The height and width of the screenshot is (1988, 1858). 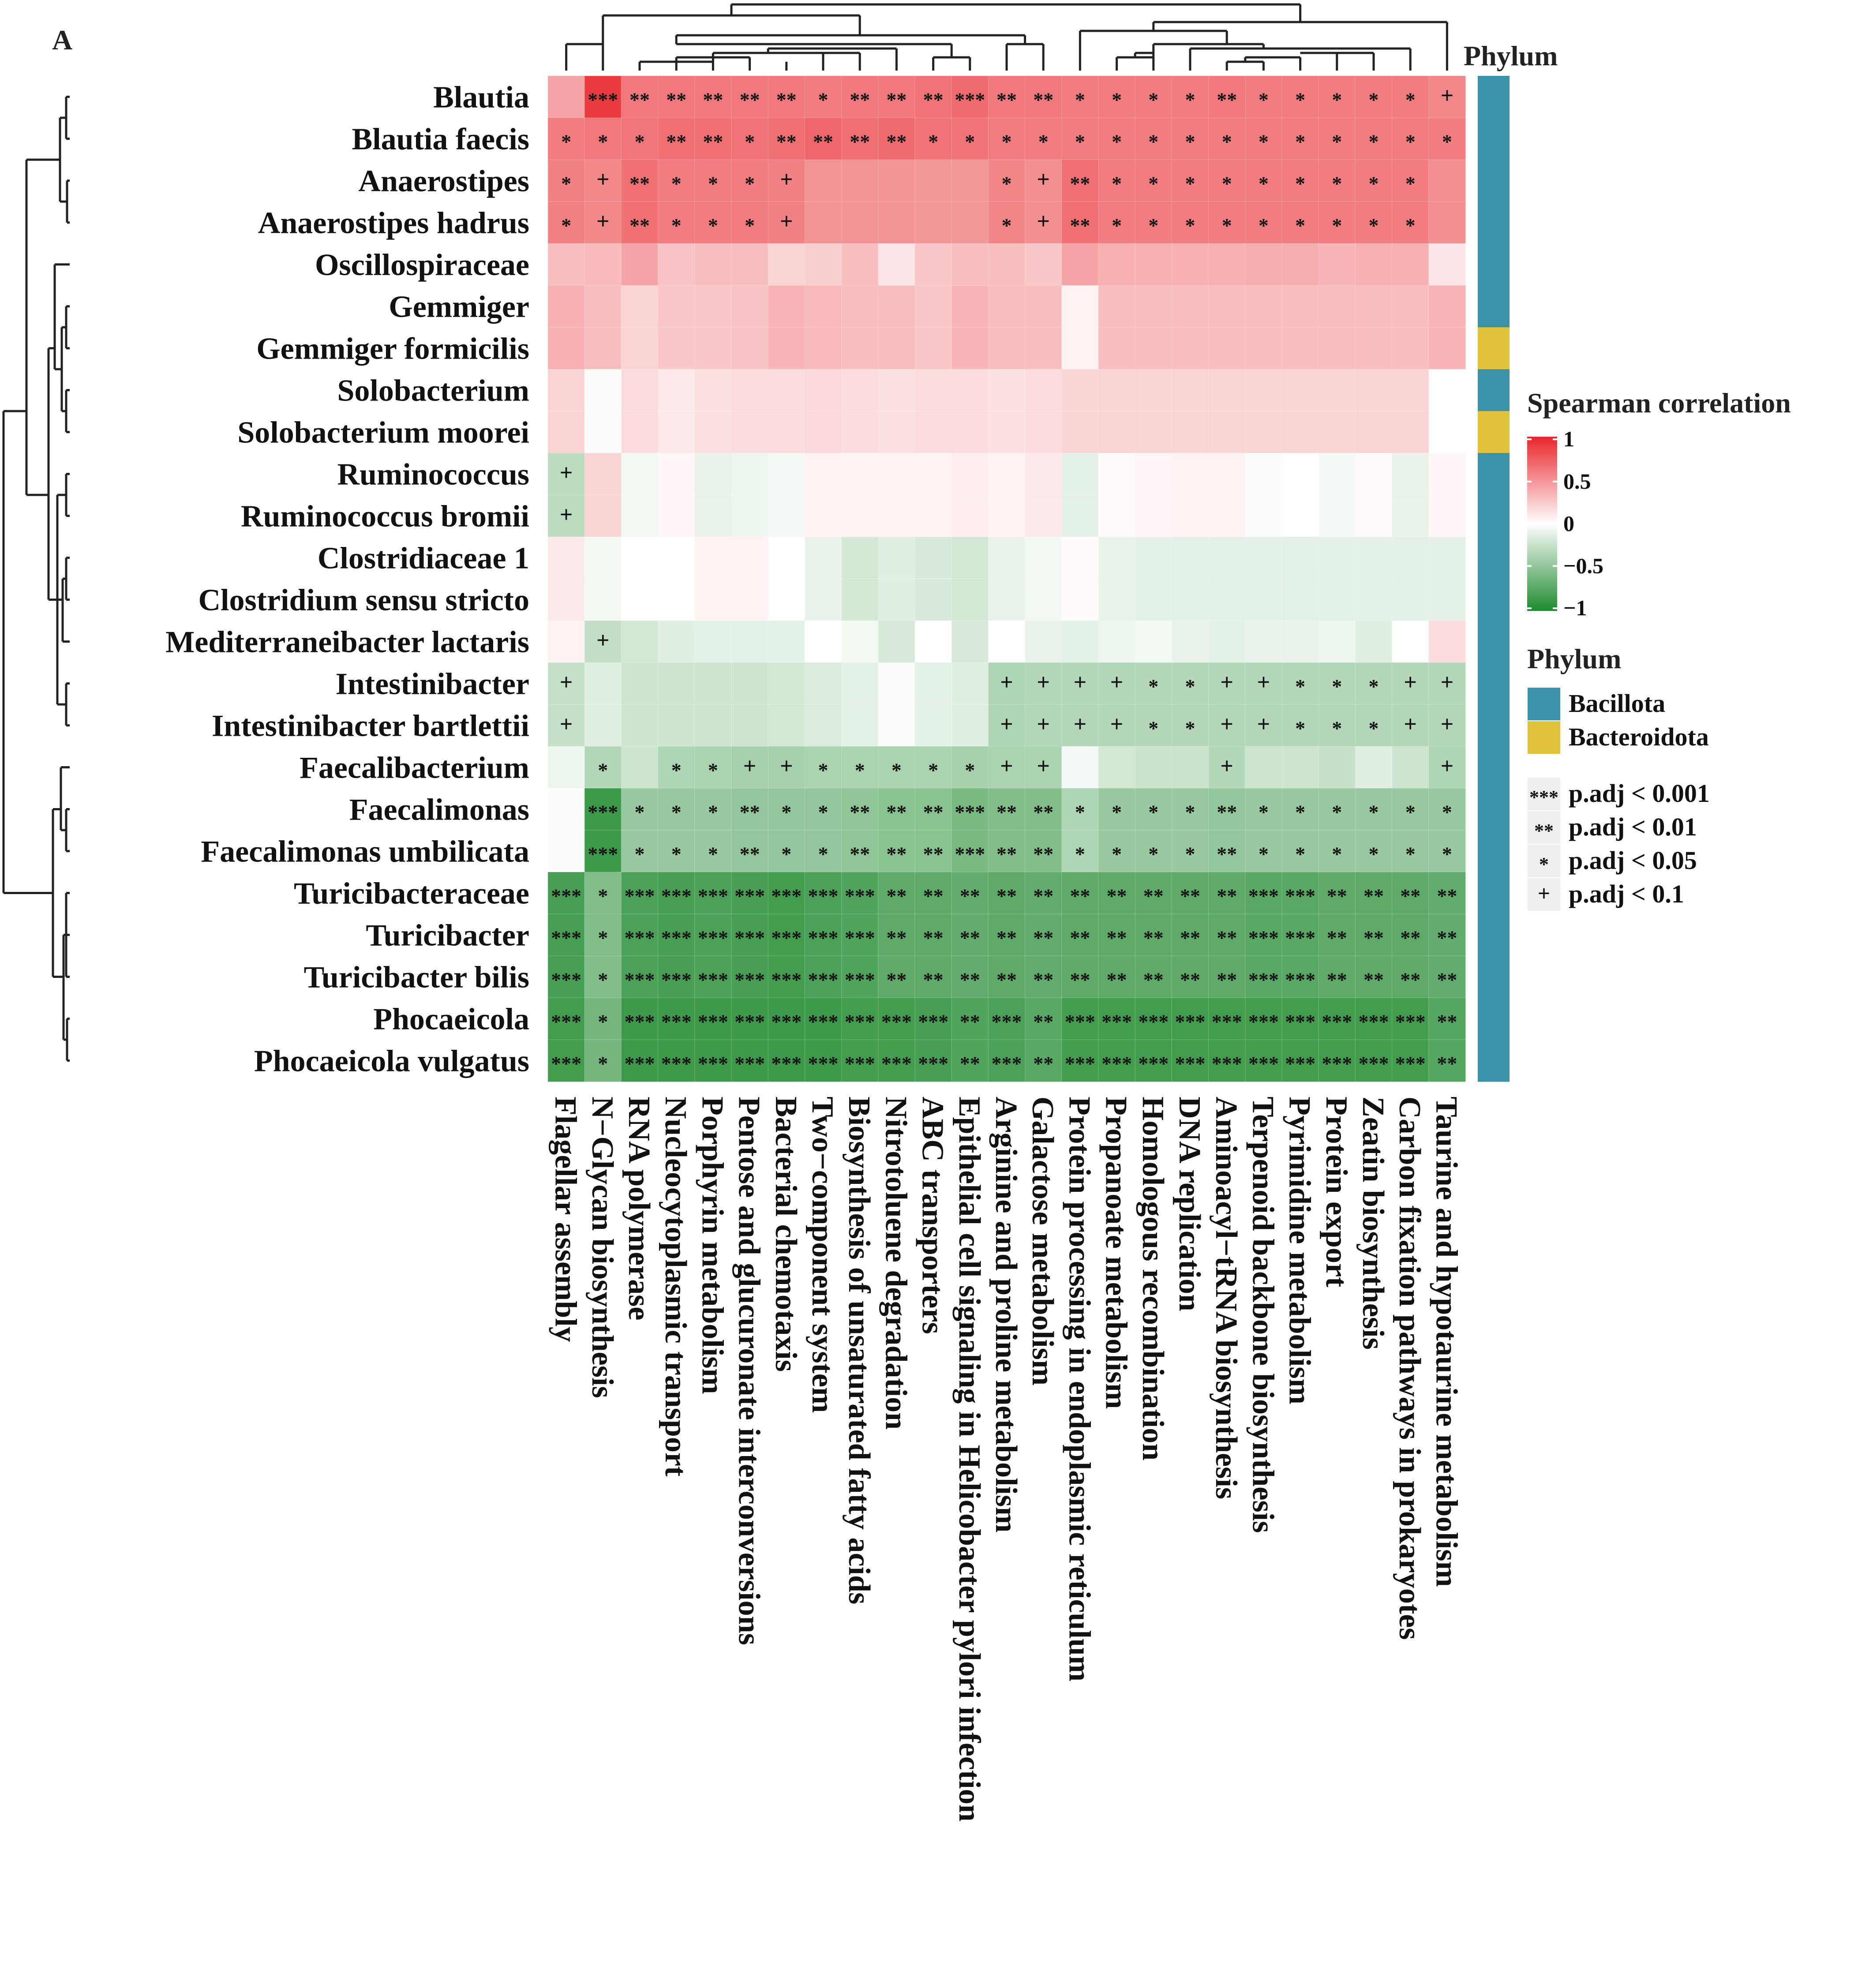 What do you see at coordinates (444, 181) in the screenshot?
I see `row-label: Anaerostipes` at bounding box center [444, 181].